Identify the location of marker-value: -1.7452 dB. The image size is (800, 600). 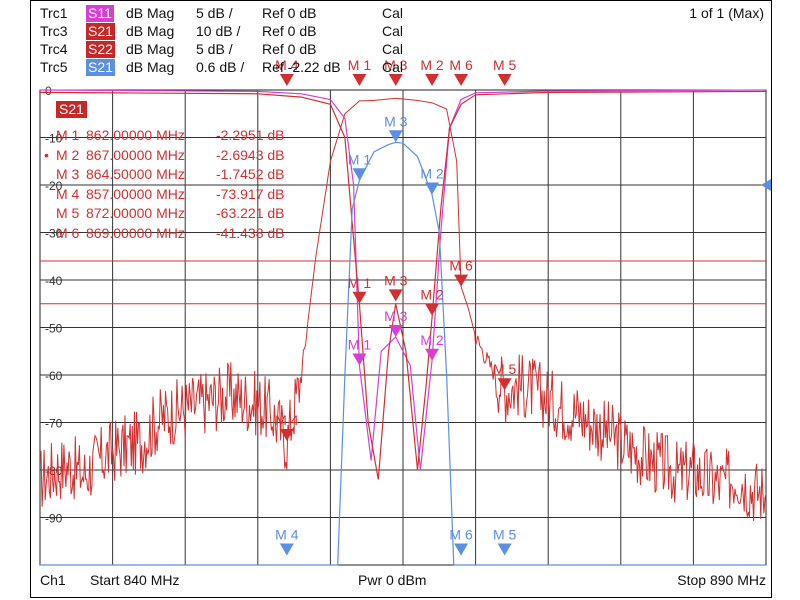
(250, 174).